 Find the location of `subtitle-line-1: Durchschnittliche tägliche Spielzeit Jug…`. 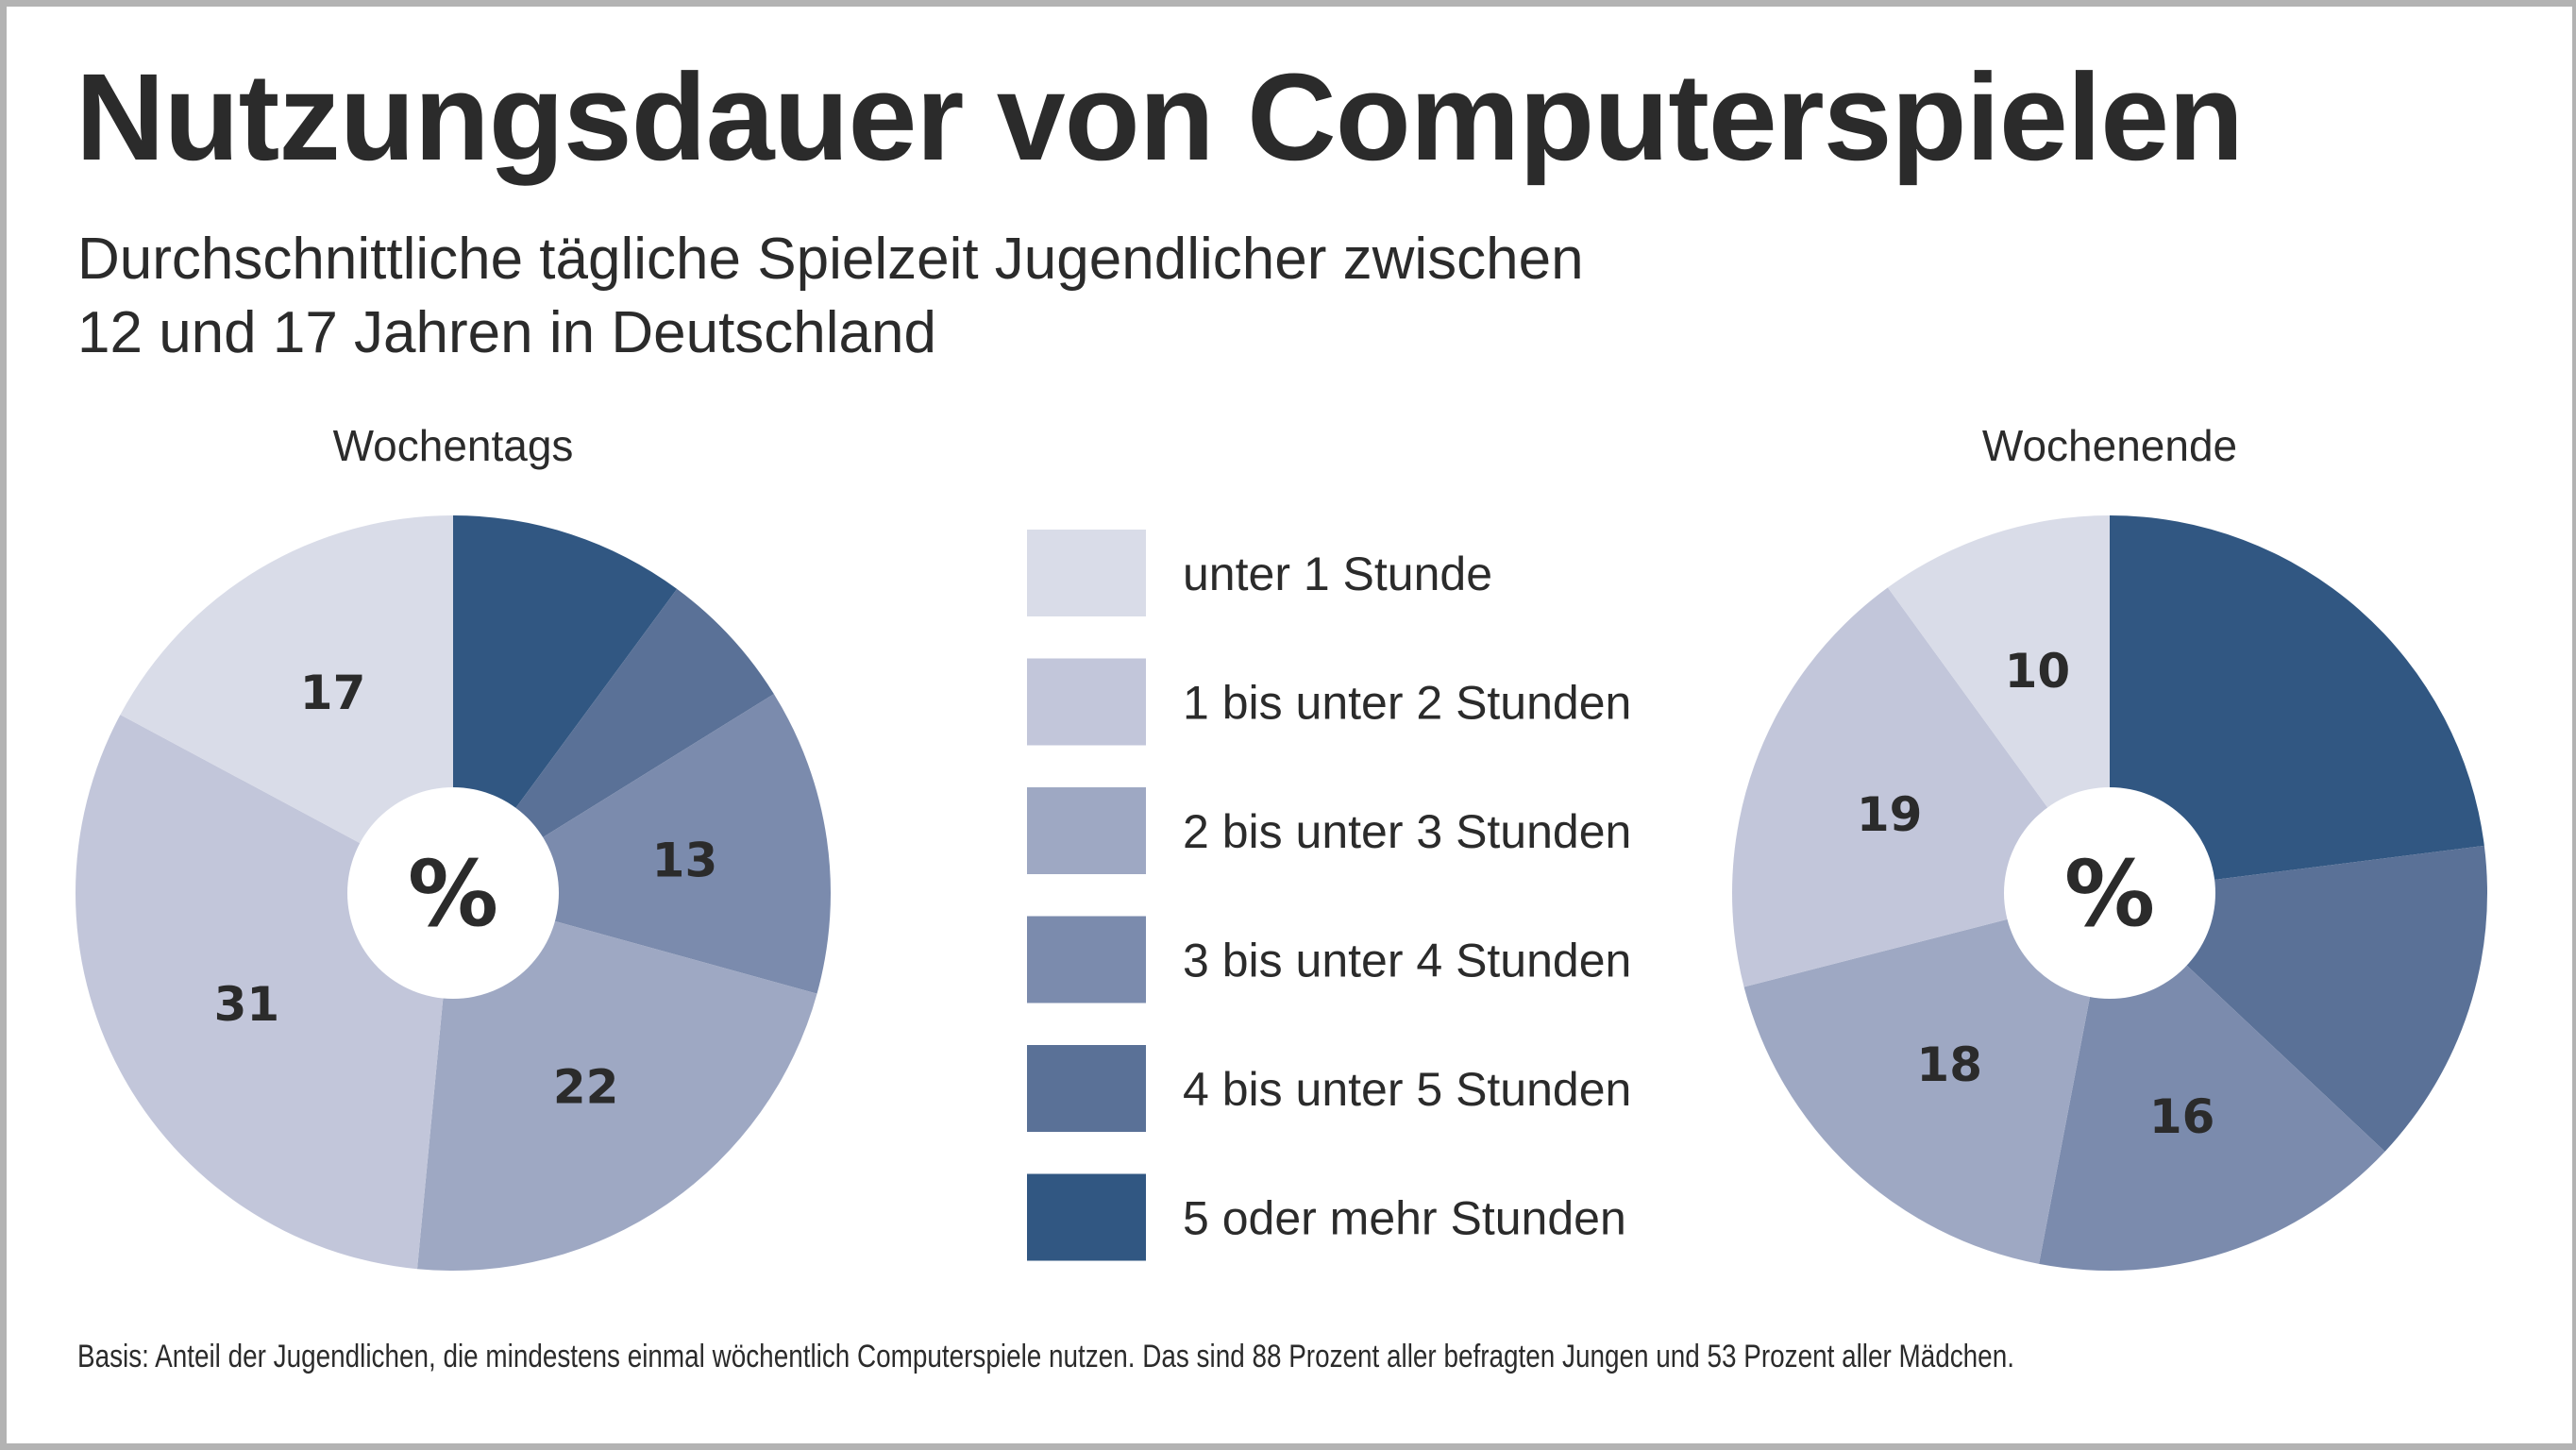

subtitle-line-1: Durchschnittliche tägliche Spielzeit Jug… is located at coordinates (830, 259).